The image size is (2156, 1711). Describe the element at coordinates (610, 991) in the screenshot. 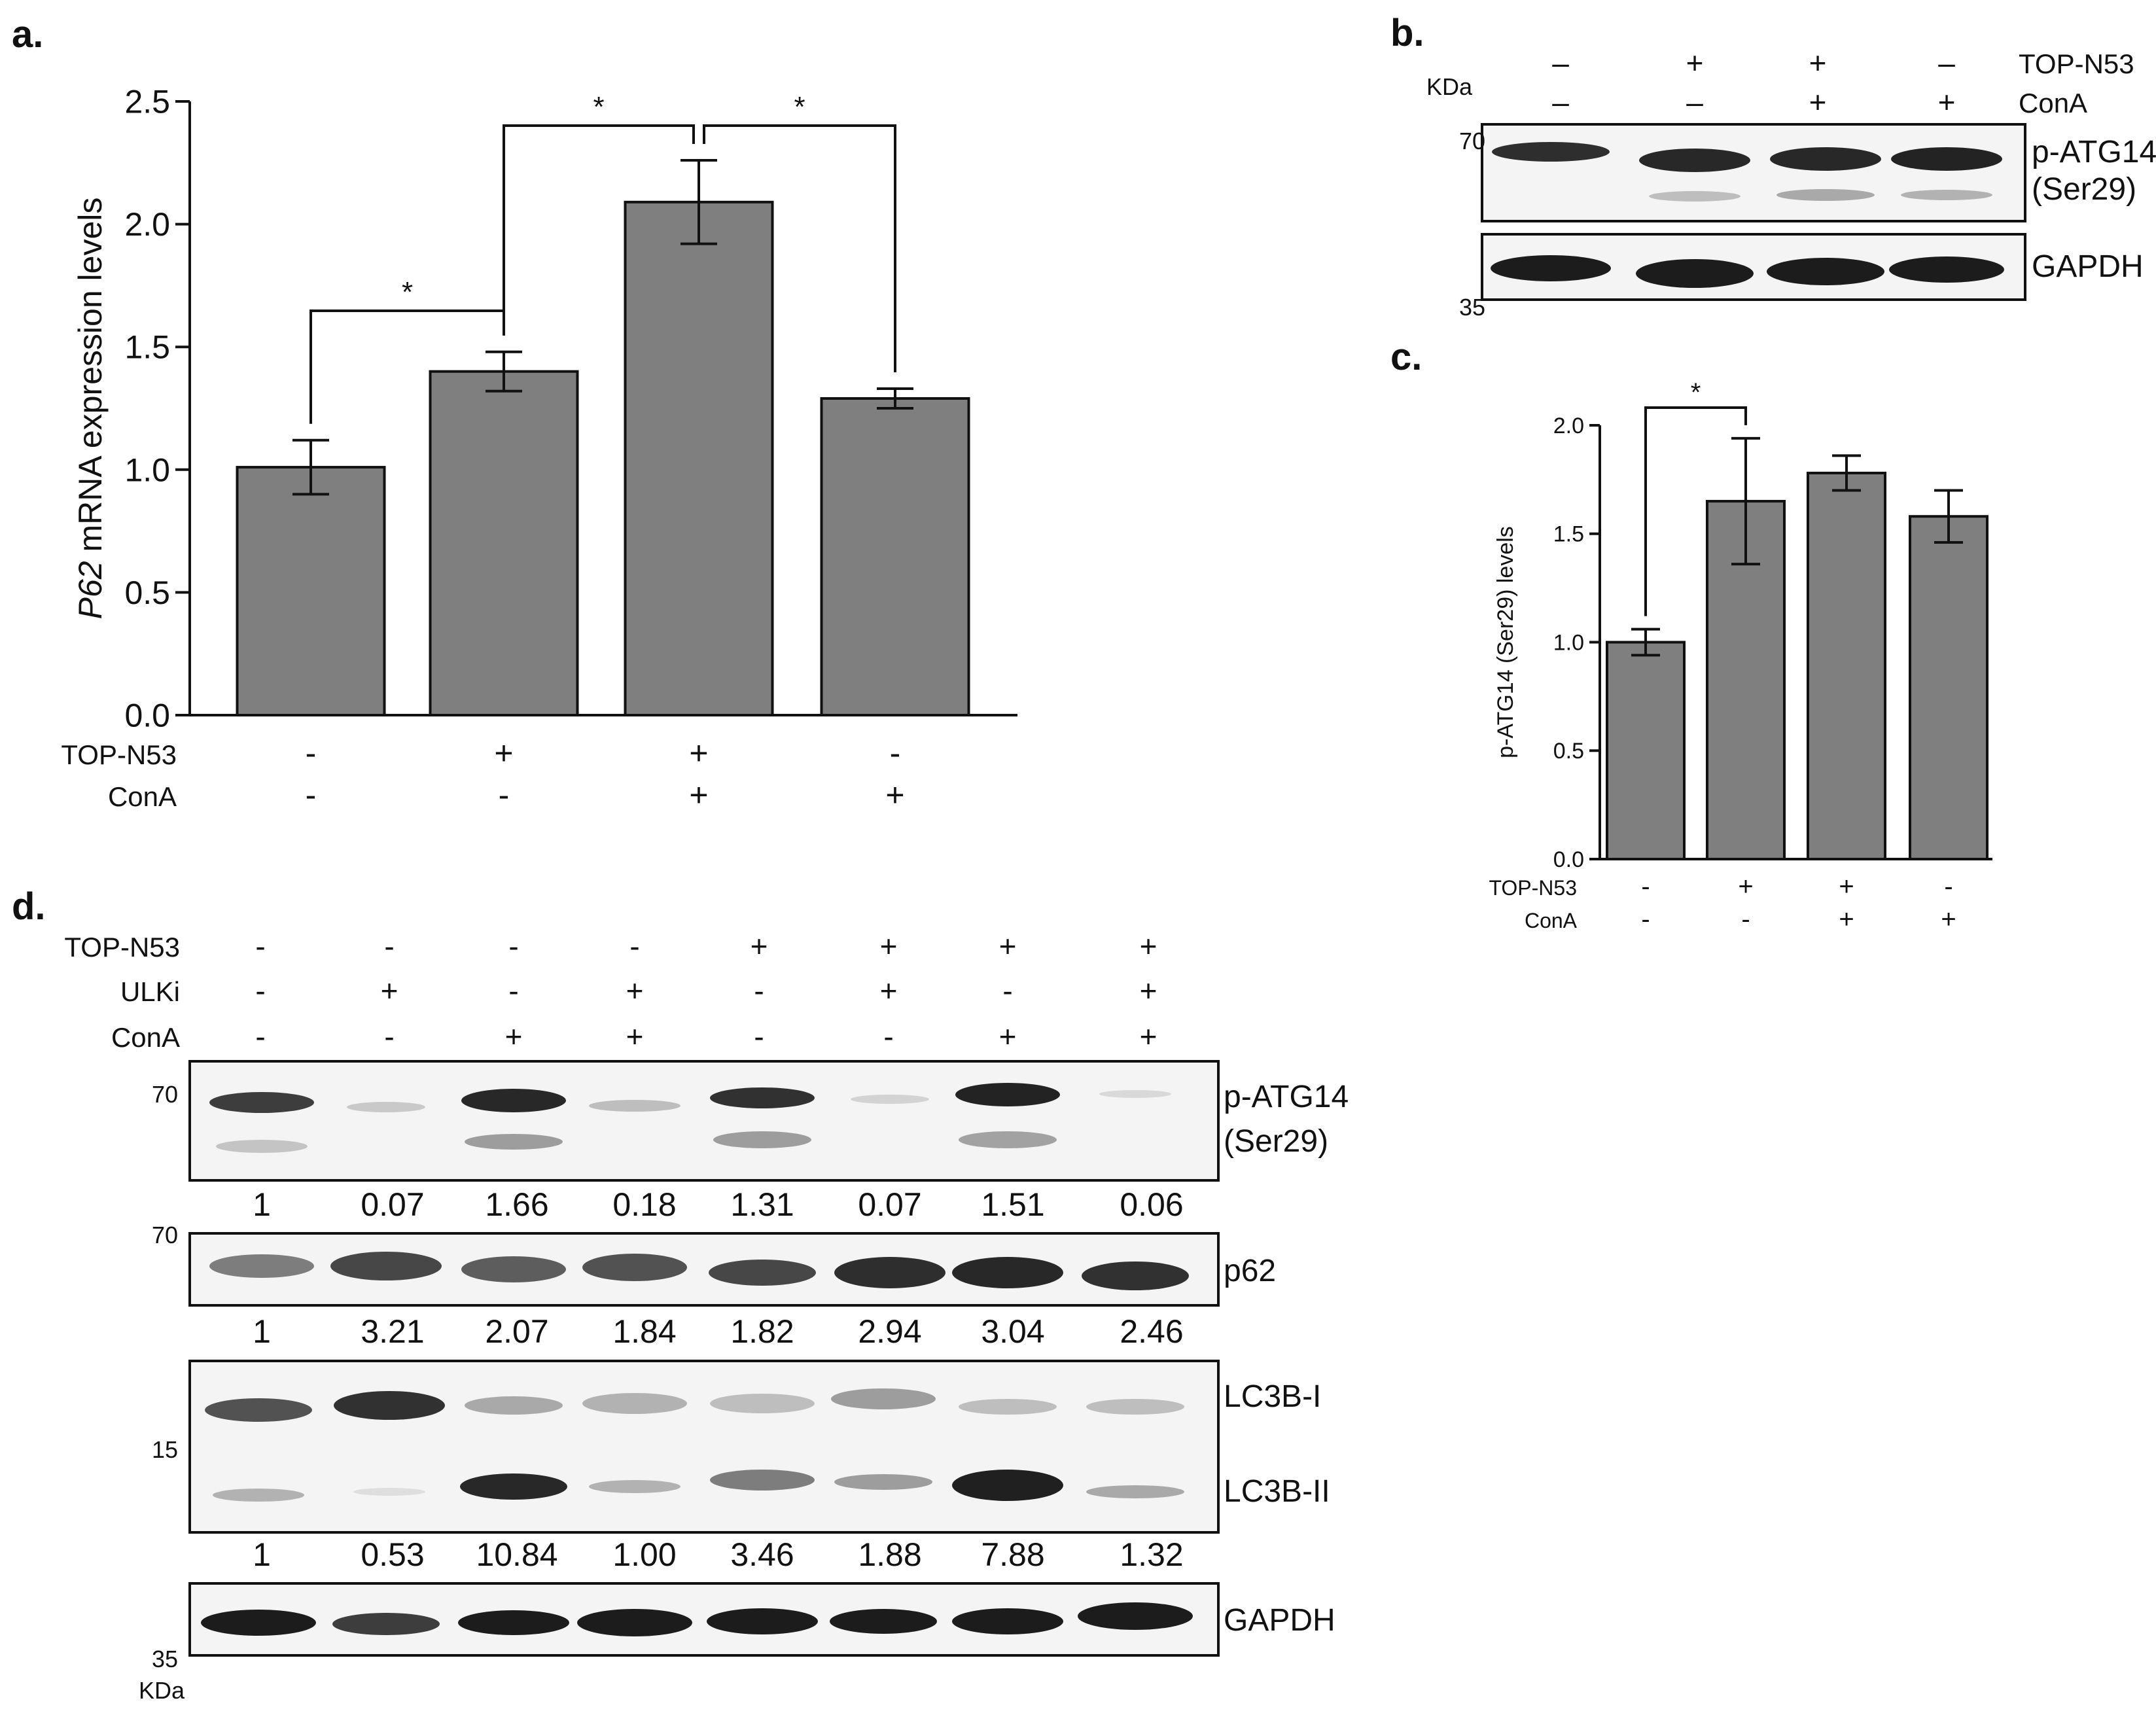

I see `panel-d-conditions: TOP-N53 - - - - + + + + ULKi - + - + - + - + ConA - - + + - - + +` at that location.